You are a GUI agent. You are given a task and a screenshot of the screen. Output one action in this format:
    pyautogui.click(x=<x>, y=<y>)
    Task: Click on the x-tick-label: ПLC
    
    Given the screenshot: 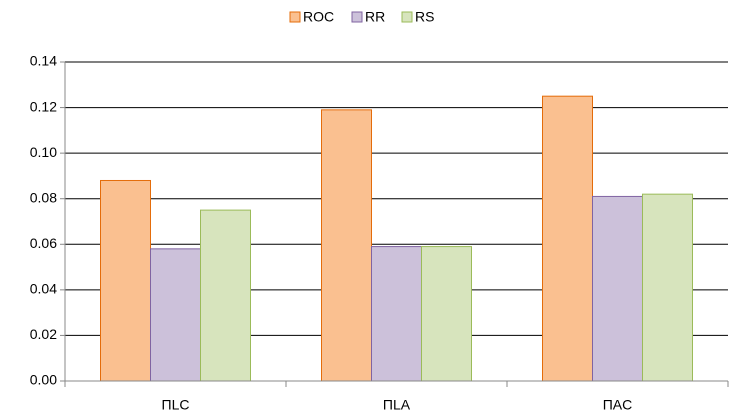 What is the action you would take?
    pyautogui.click(x=176, y=405)
    